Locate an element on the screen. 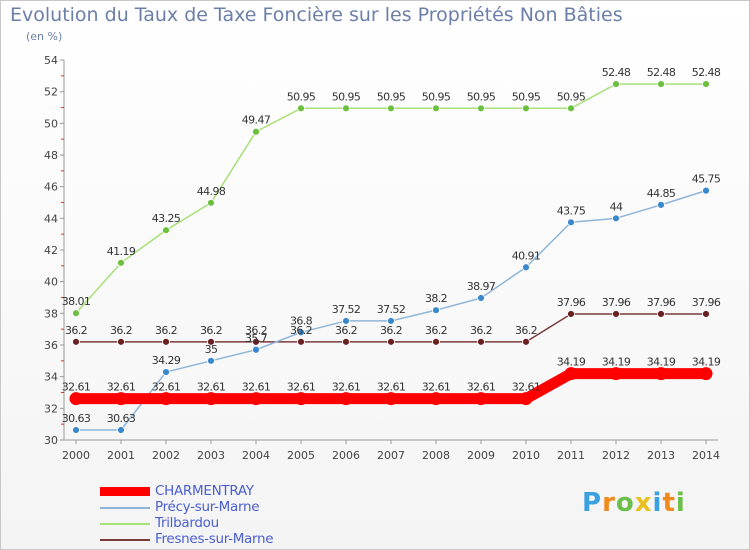  data-label: 36.8 is located at coordinates (301, 320).